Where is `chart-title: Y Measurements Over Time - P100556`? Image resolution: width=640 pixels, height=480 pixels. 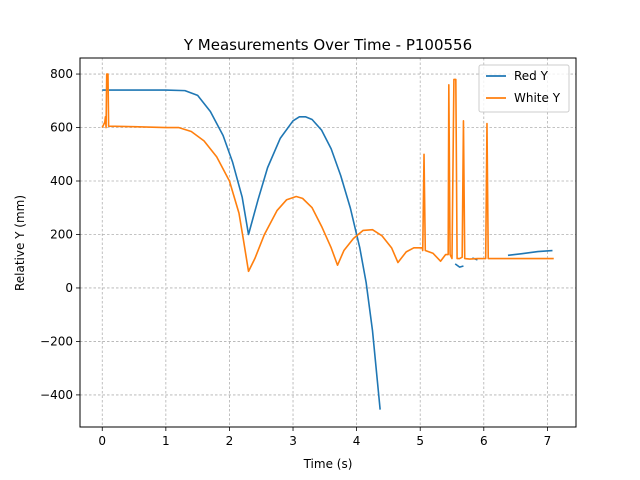
chart-title: Y Measurements Over Time - P100556 is located at coordinates (327, 45).